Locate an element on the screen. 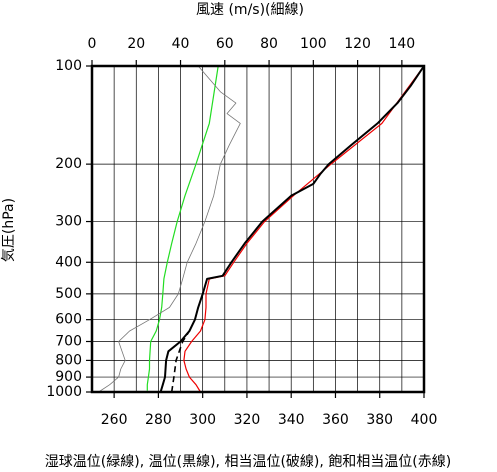 The width and height of the screenshot is (497, 472). x2-tick-label: 0 is located at coordinates (92, 44).